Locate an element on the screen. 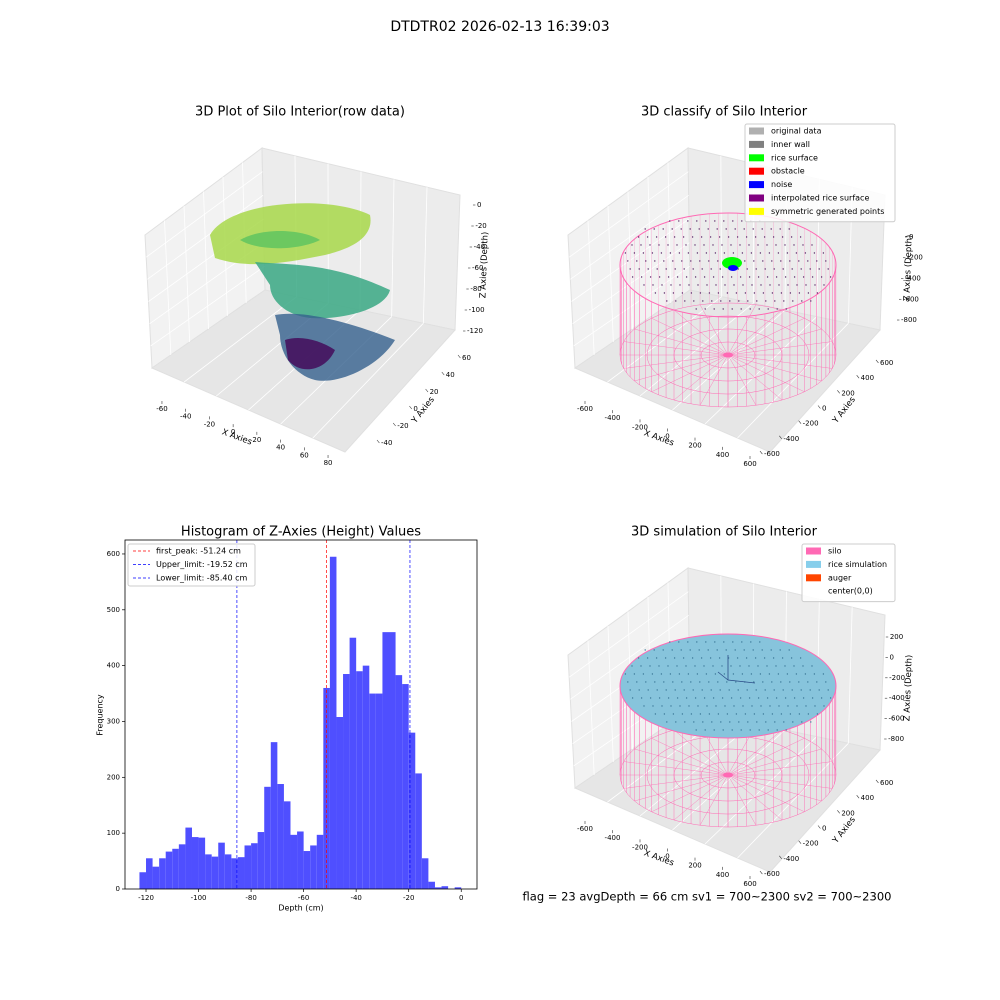 This screenshot has height=1000, width=1000. x-tick-label: 0 is located at coordinates (667, 437).